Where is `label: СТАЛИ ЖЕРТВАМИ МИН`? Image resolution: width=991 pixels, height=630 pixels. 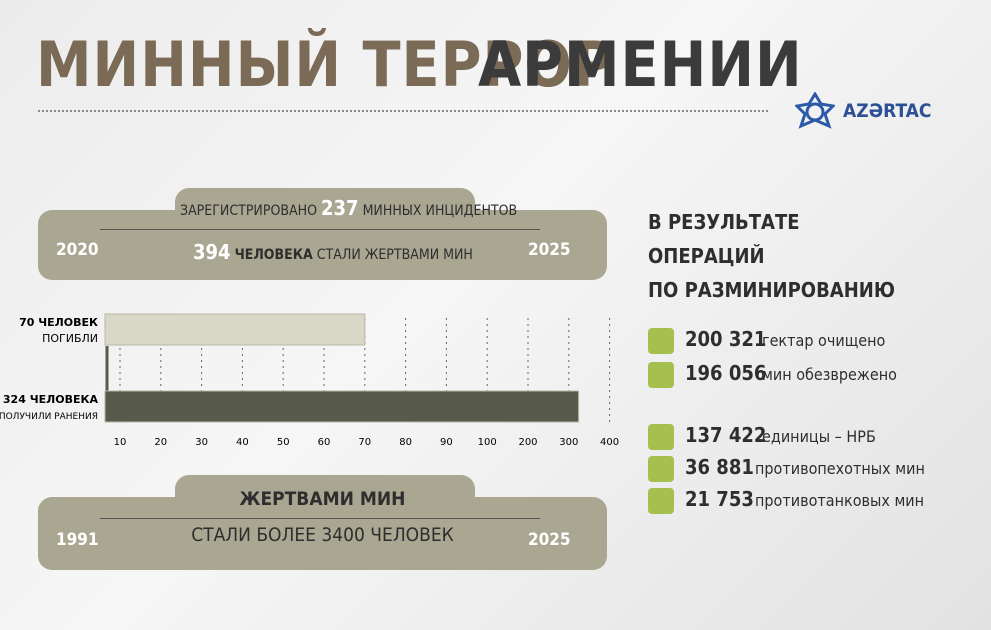 label: СТАЛИ ЖЕРТВАМИ МИН is located at coordinates (394, 255).